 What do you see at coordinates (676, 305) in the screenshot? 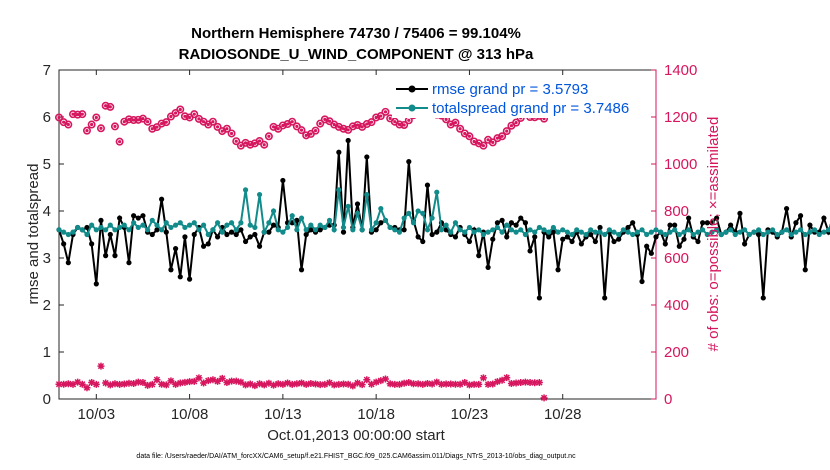
I see `y-tick-right-label: 400` at bounding box center [676, 305].